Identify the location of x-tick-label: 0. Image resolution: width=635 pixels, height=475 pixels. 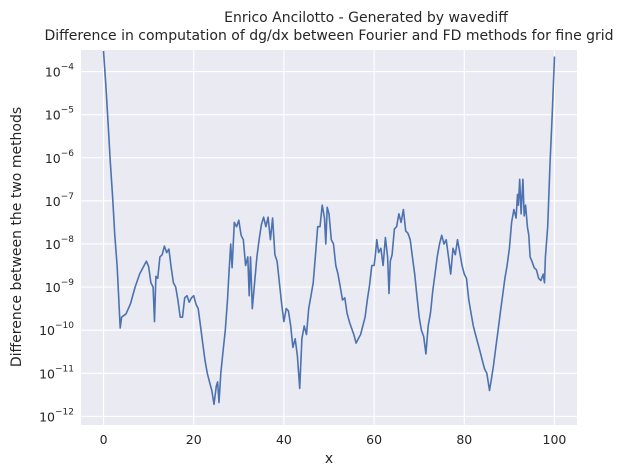
(104, 439).